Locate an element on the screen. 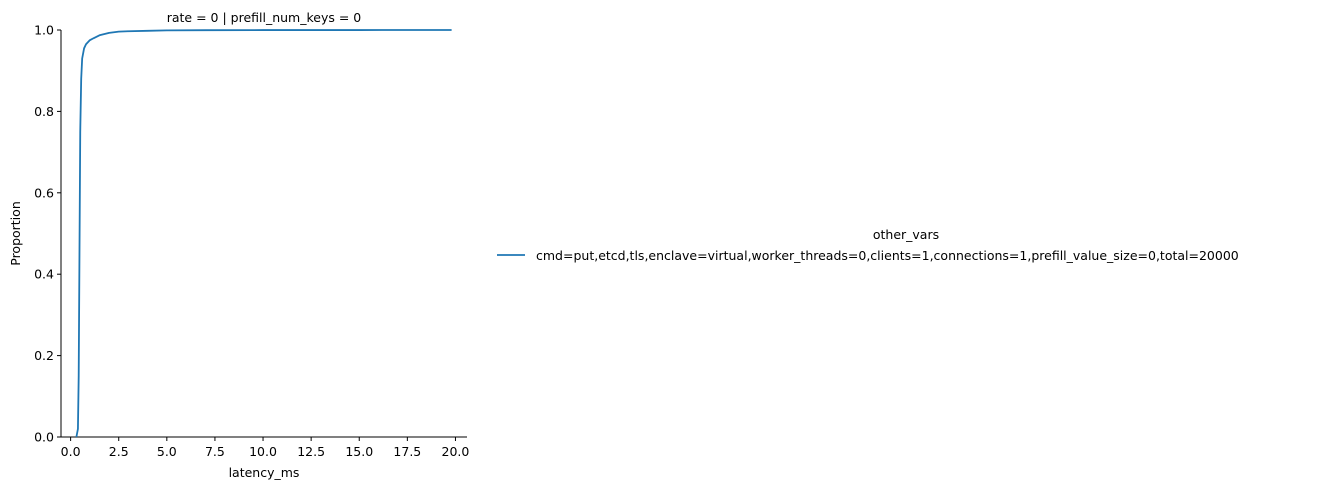 This screenshot has height=490, width=1328. y-tick-label: 0.8 is located at coordinates (44, 111).